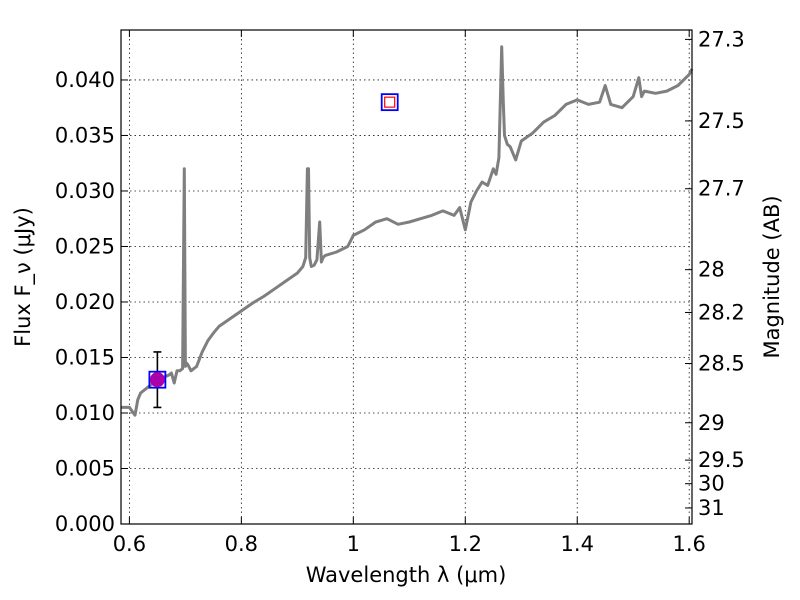 The height and width of the screenshot is (600, 800). What do you see at coordinates (721, 364) in the screenshot?
I see `right-tick-label: 28.5` at bounding box center [721, 364].